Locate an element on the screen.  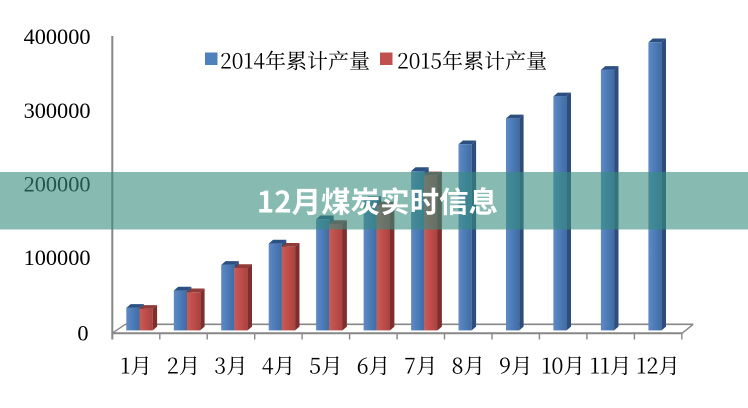
svg-text: 100000 is located at coordinates (57, 257).